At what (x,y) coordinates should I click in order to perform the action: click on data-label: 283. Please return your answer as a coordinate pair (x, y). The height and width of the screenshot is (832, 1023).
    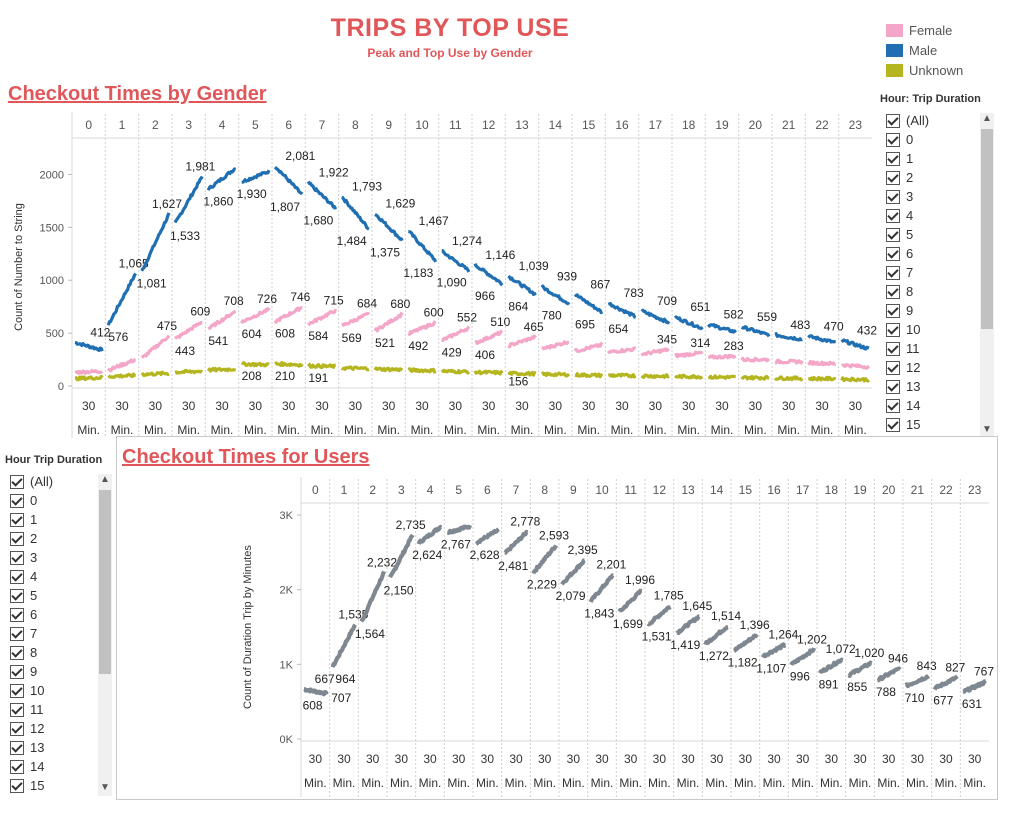
    Looking at the image, I should click on (734, 346).